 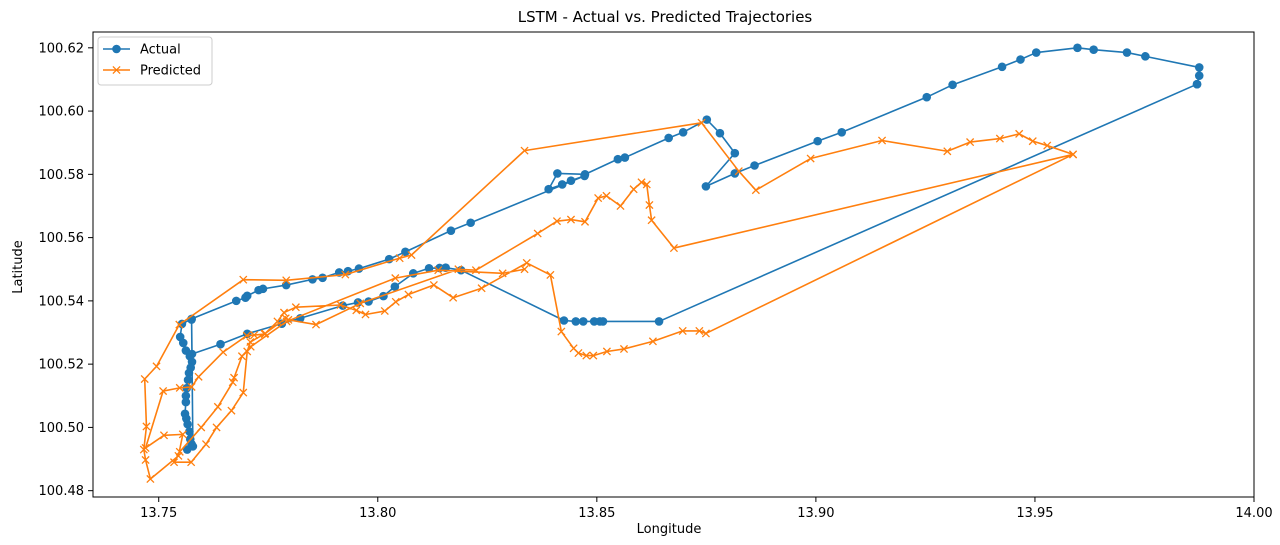 What do you see at coordinates (1253, 513) in the screenshot?
I see `x-tick-label: 14.00` at bounding box center [1253, 513].